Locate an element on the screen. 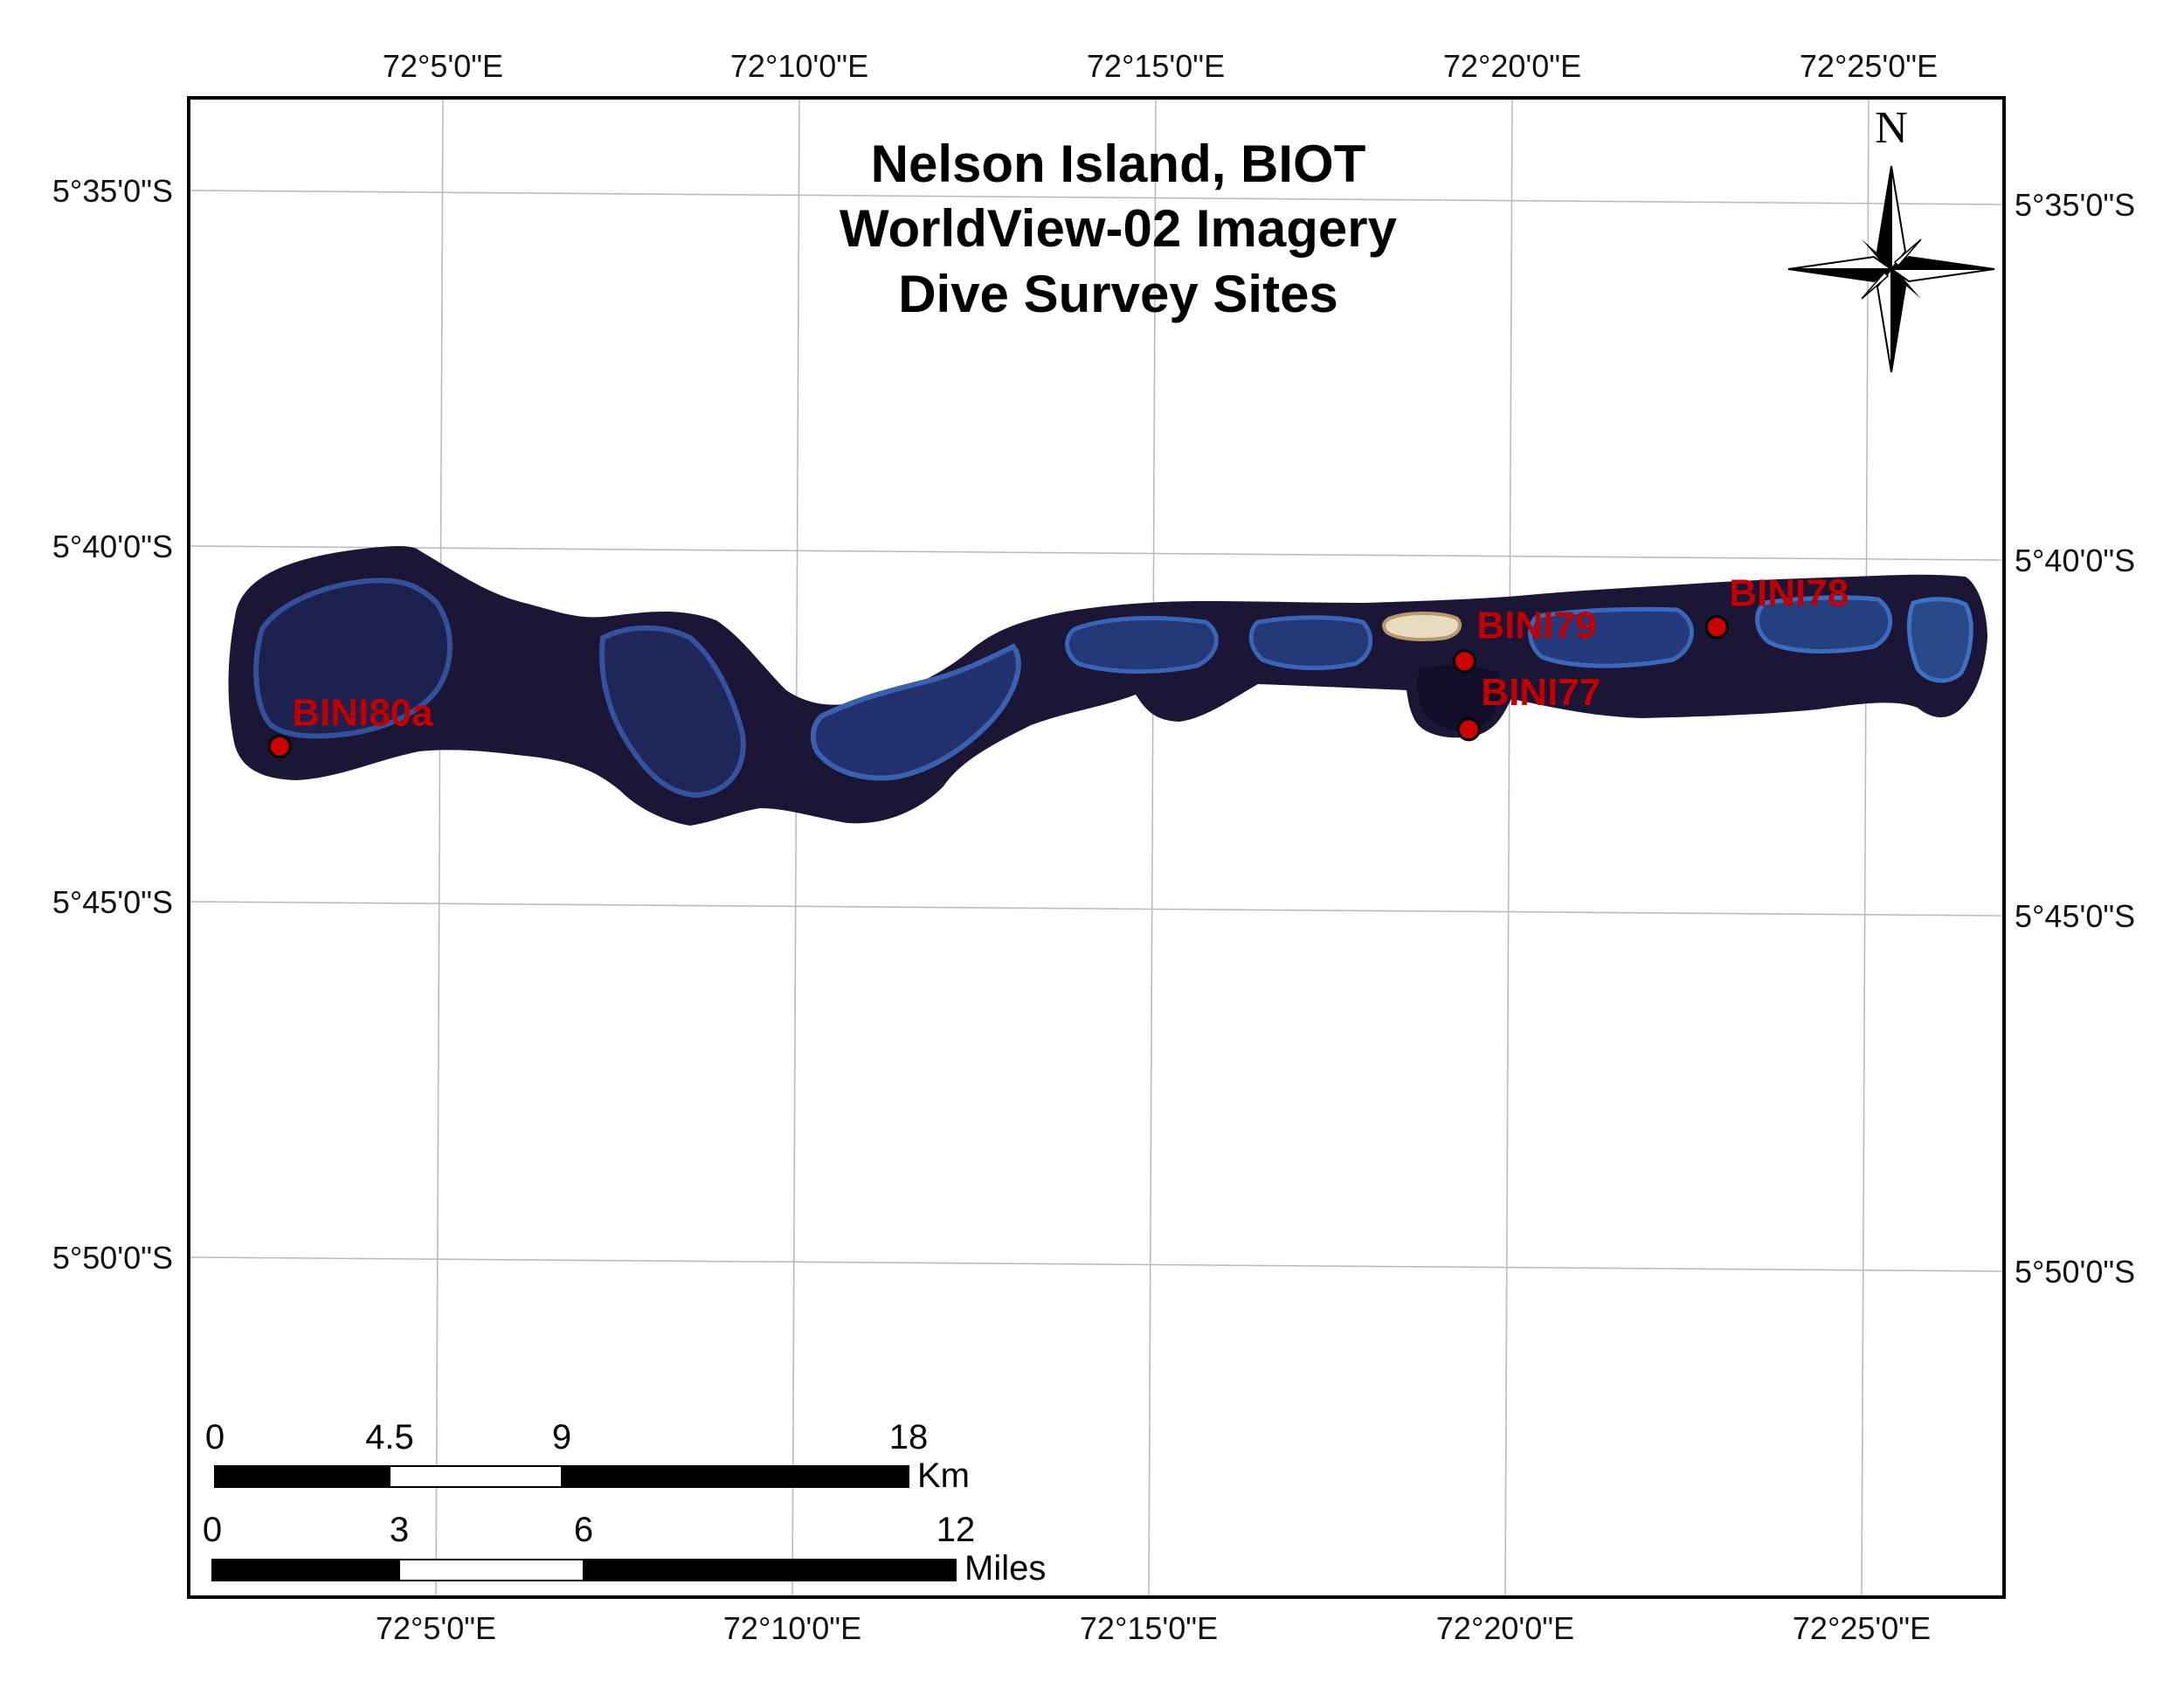  scale-miles-tick-2: 6 is located at coordinates (583, 1530).